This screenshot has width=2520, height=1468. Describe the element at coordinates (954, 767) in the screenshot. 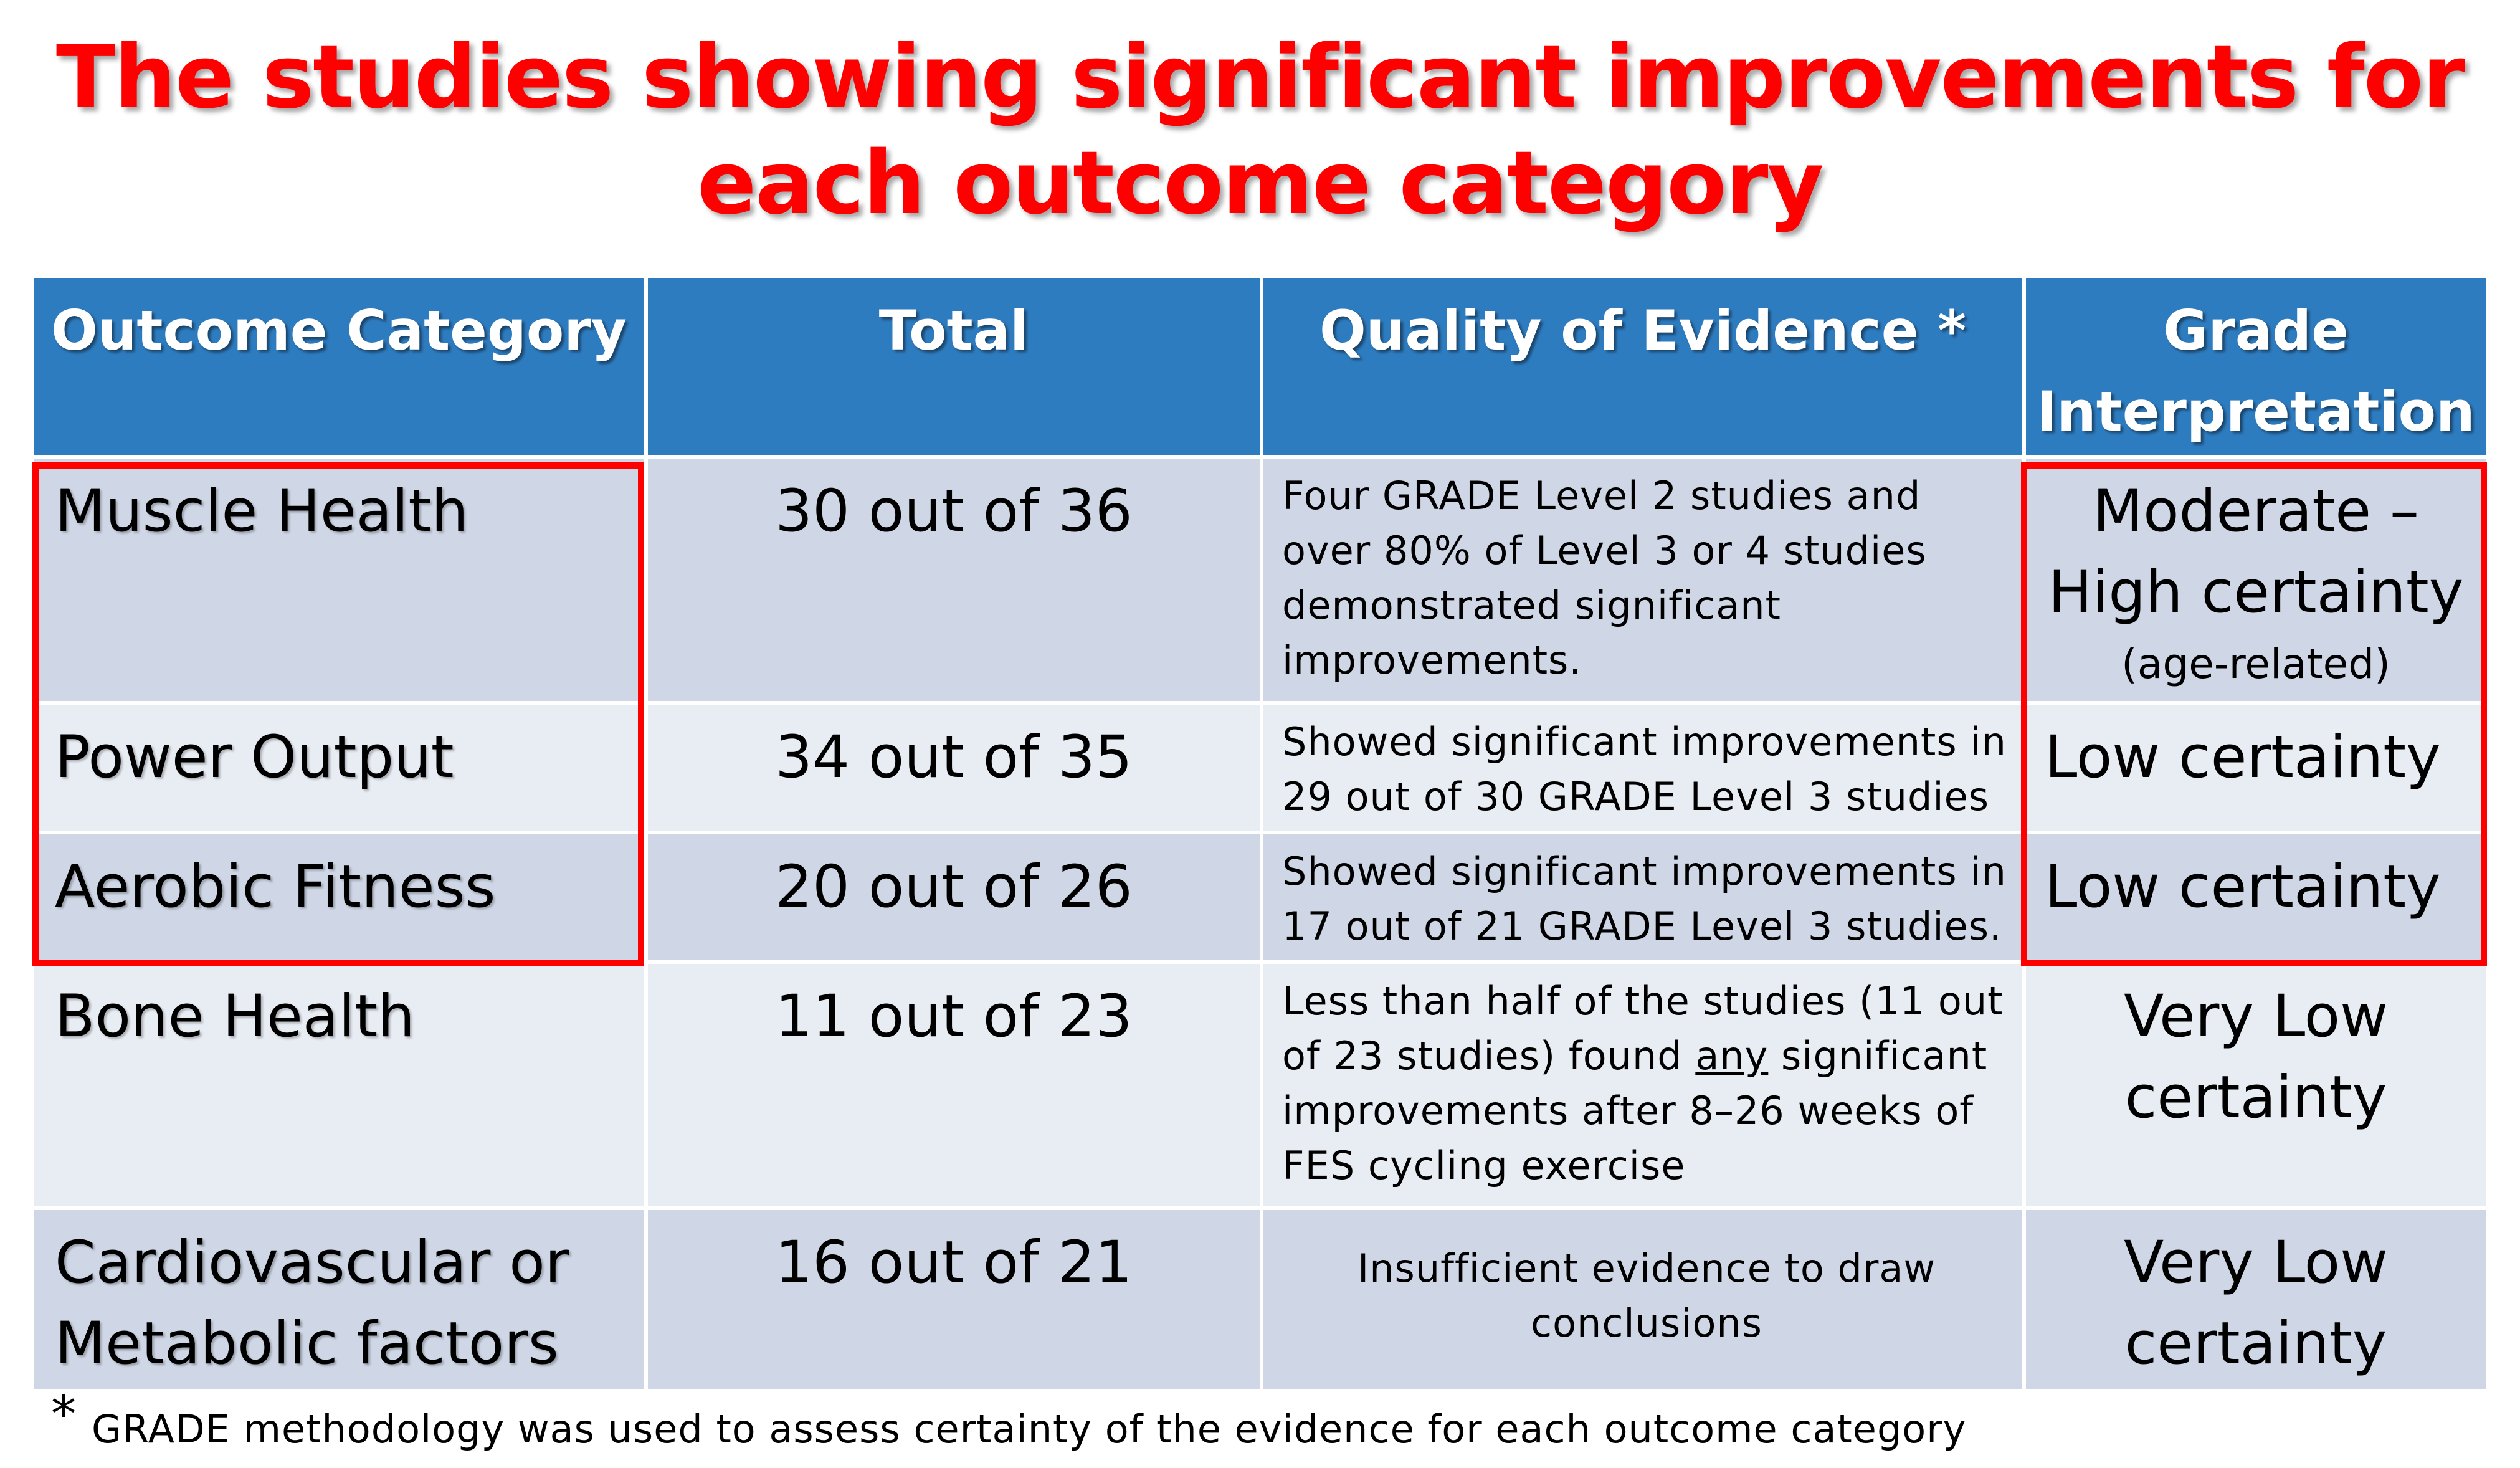

I see `cell-total: 34 out of 35` at that location.